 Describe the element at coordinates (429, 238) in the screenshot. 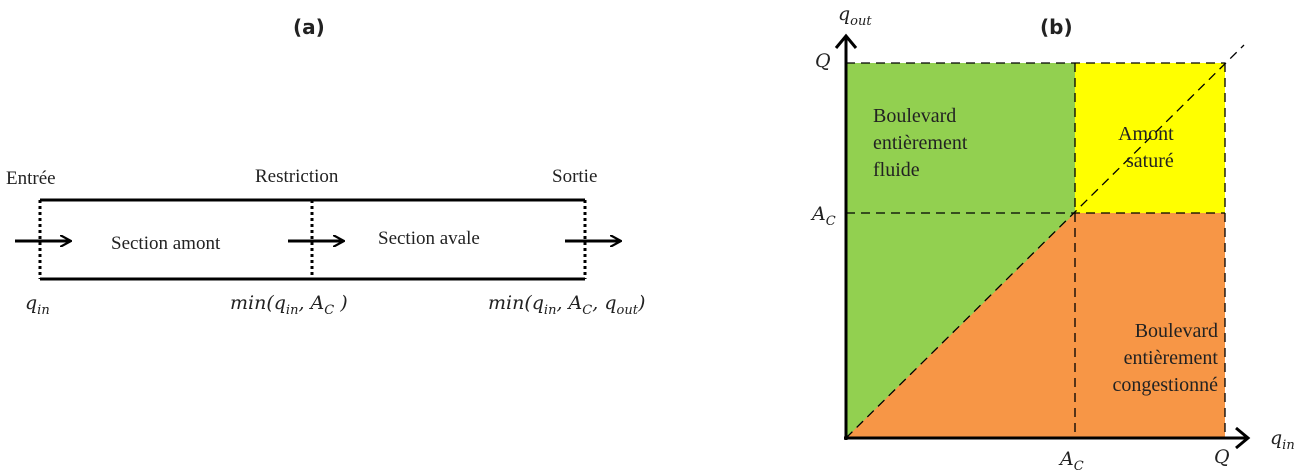

I see `downstream-section-label: Section avale` at that location.